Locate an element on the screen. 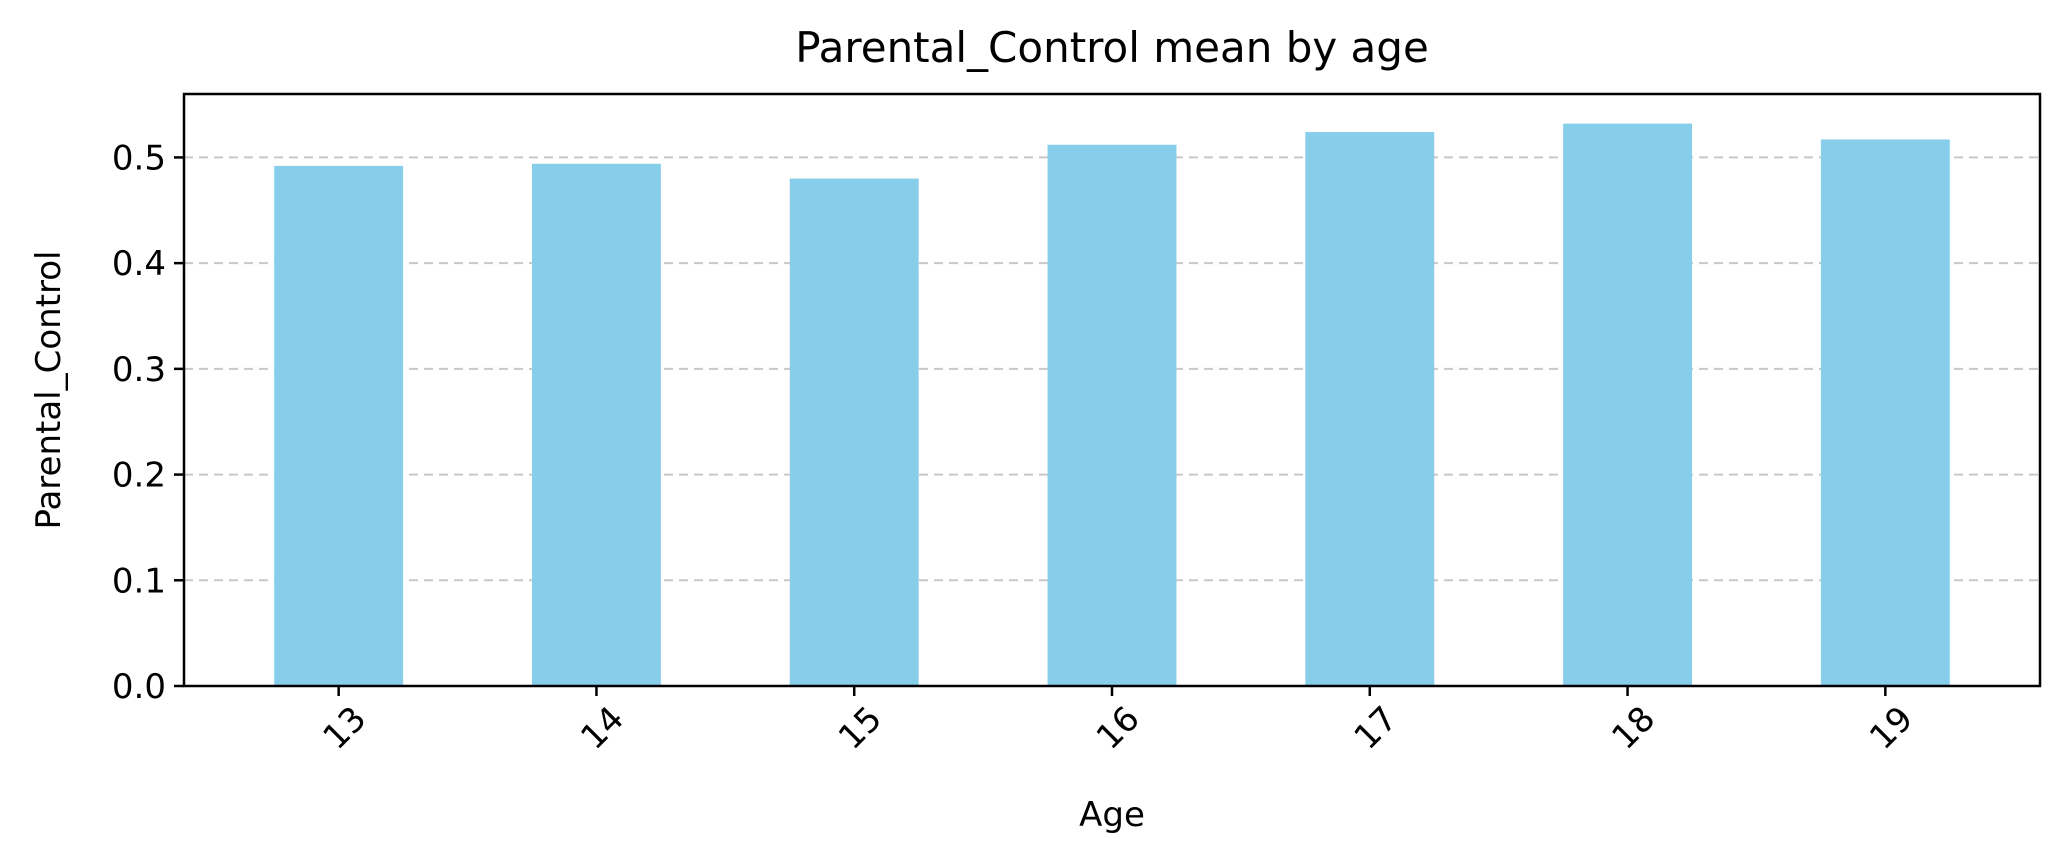 This screenshot has width=2068, height=868. x-tick-label: 19 is located at coordinates (1891, 728).